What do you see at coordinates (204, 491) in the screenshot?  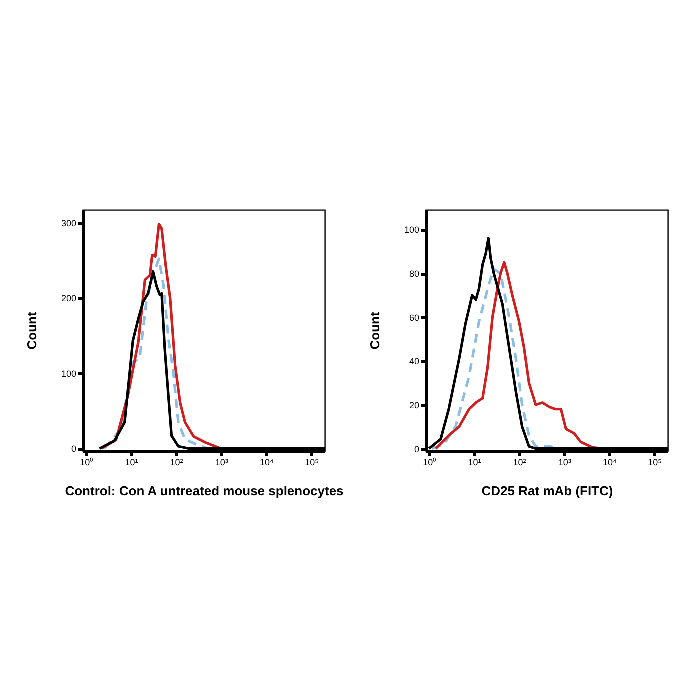 I see `x-axis-title: Control: Con A untreated mouse splenocytes` at bounding box center [204, 491].